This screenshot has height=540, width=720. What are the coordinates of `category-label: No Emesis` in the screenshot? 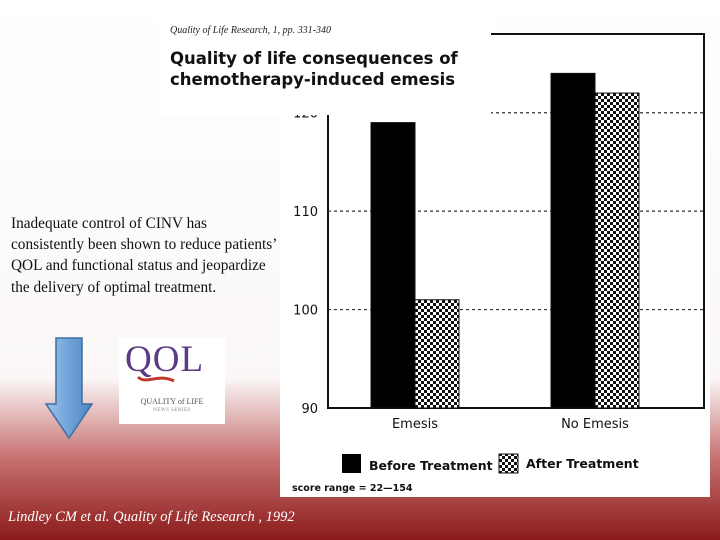 It's located at (595, 424).